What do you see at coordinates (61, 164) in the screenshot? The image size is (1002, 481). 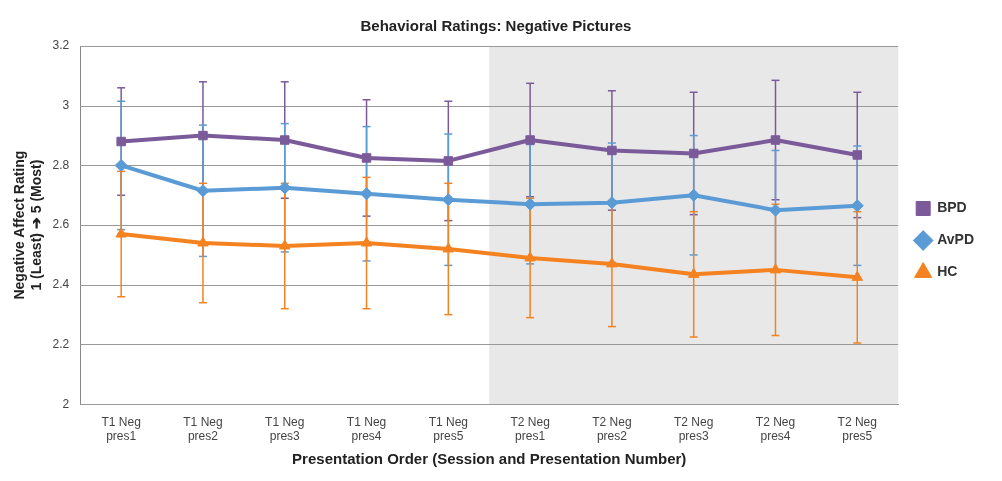 I see `y-tick-label: 2.8` at bounding box center [61, 164].